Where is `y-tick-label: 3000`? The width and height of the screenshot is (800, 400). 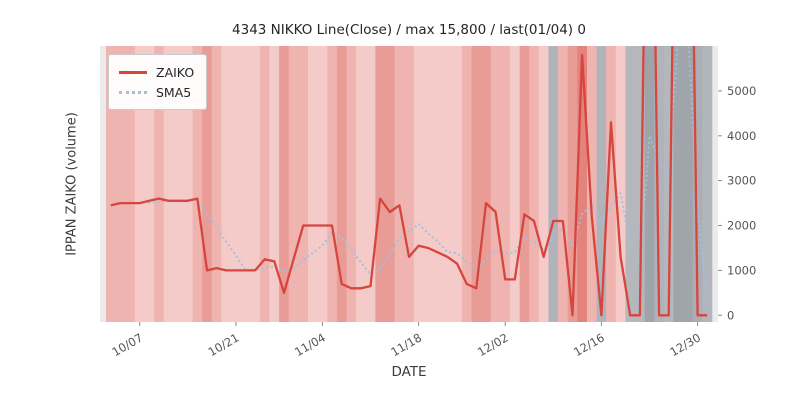
y-tick-label: 3000 is located at coordinates (741, 181).